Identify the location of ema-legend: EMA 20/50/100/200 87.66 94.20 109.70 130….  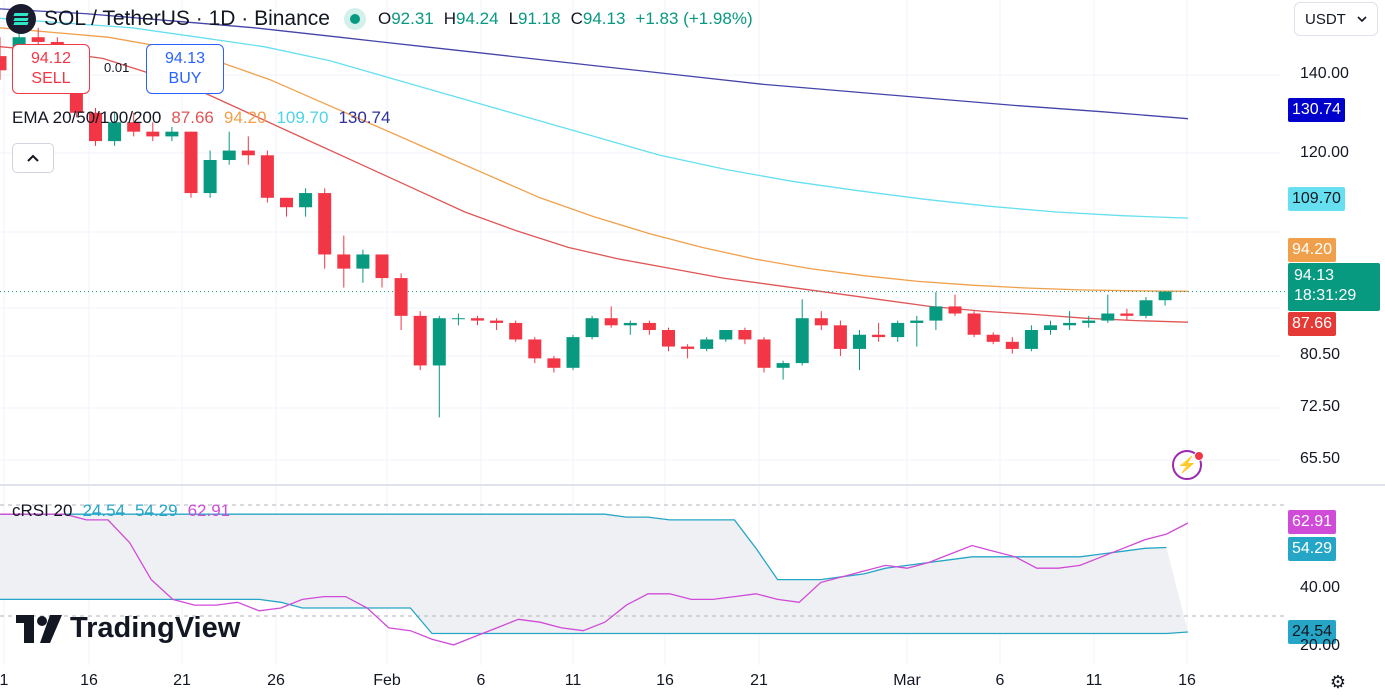
(201, 118).